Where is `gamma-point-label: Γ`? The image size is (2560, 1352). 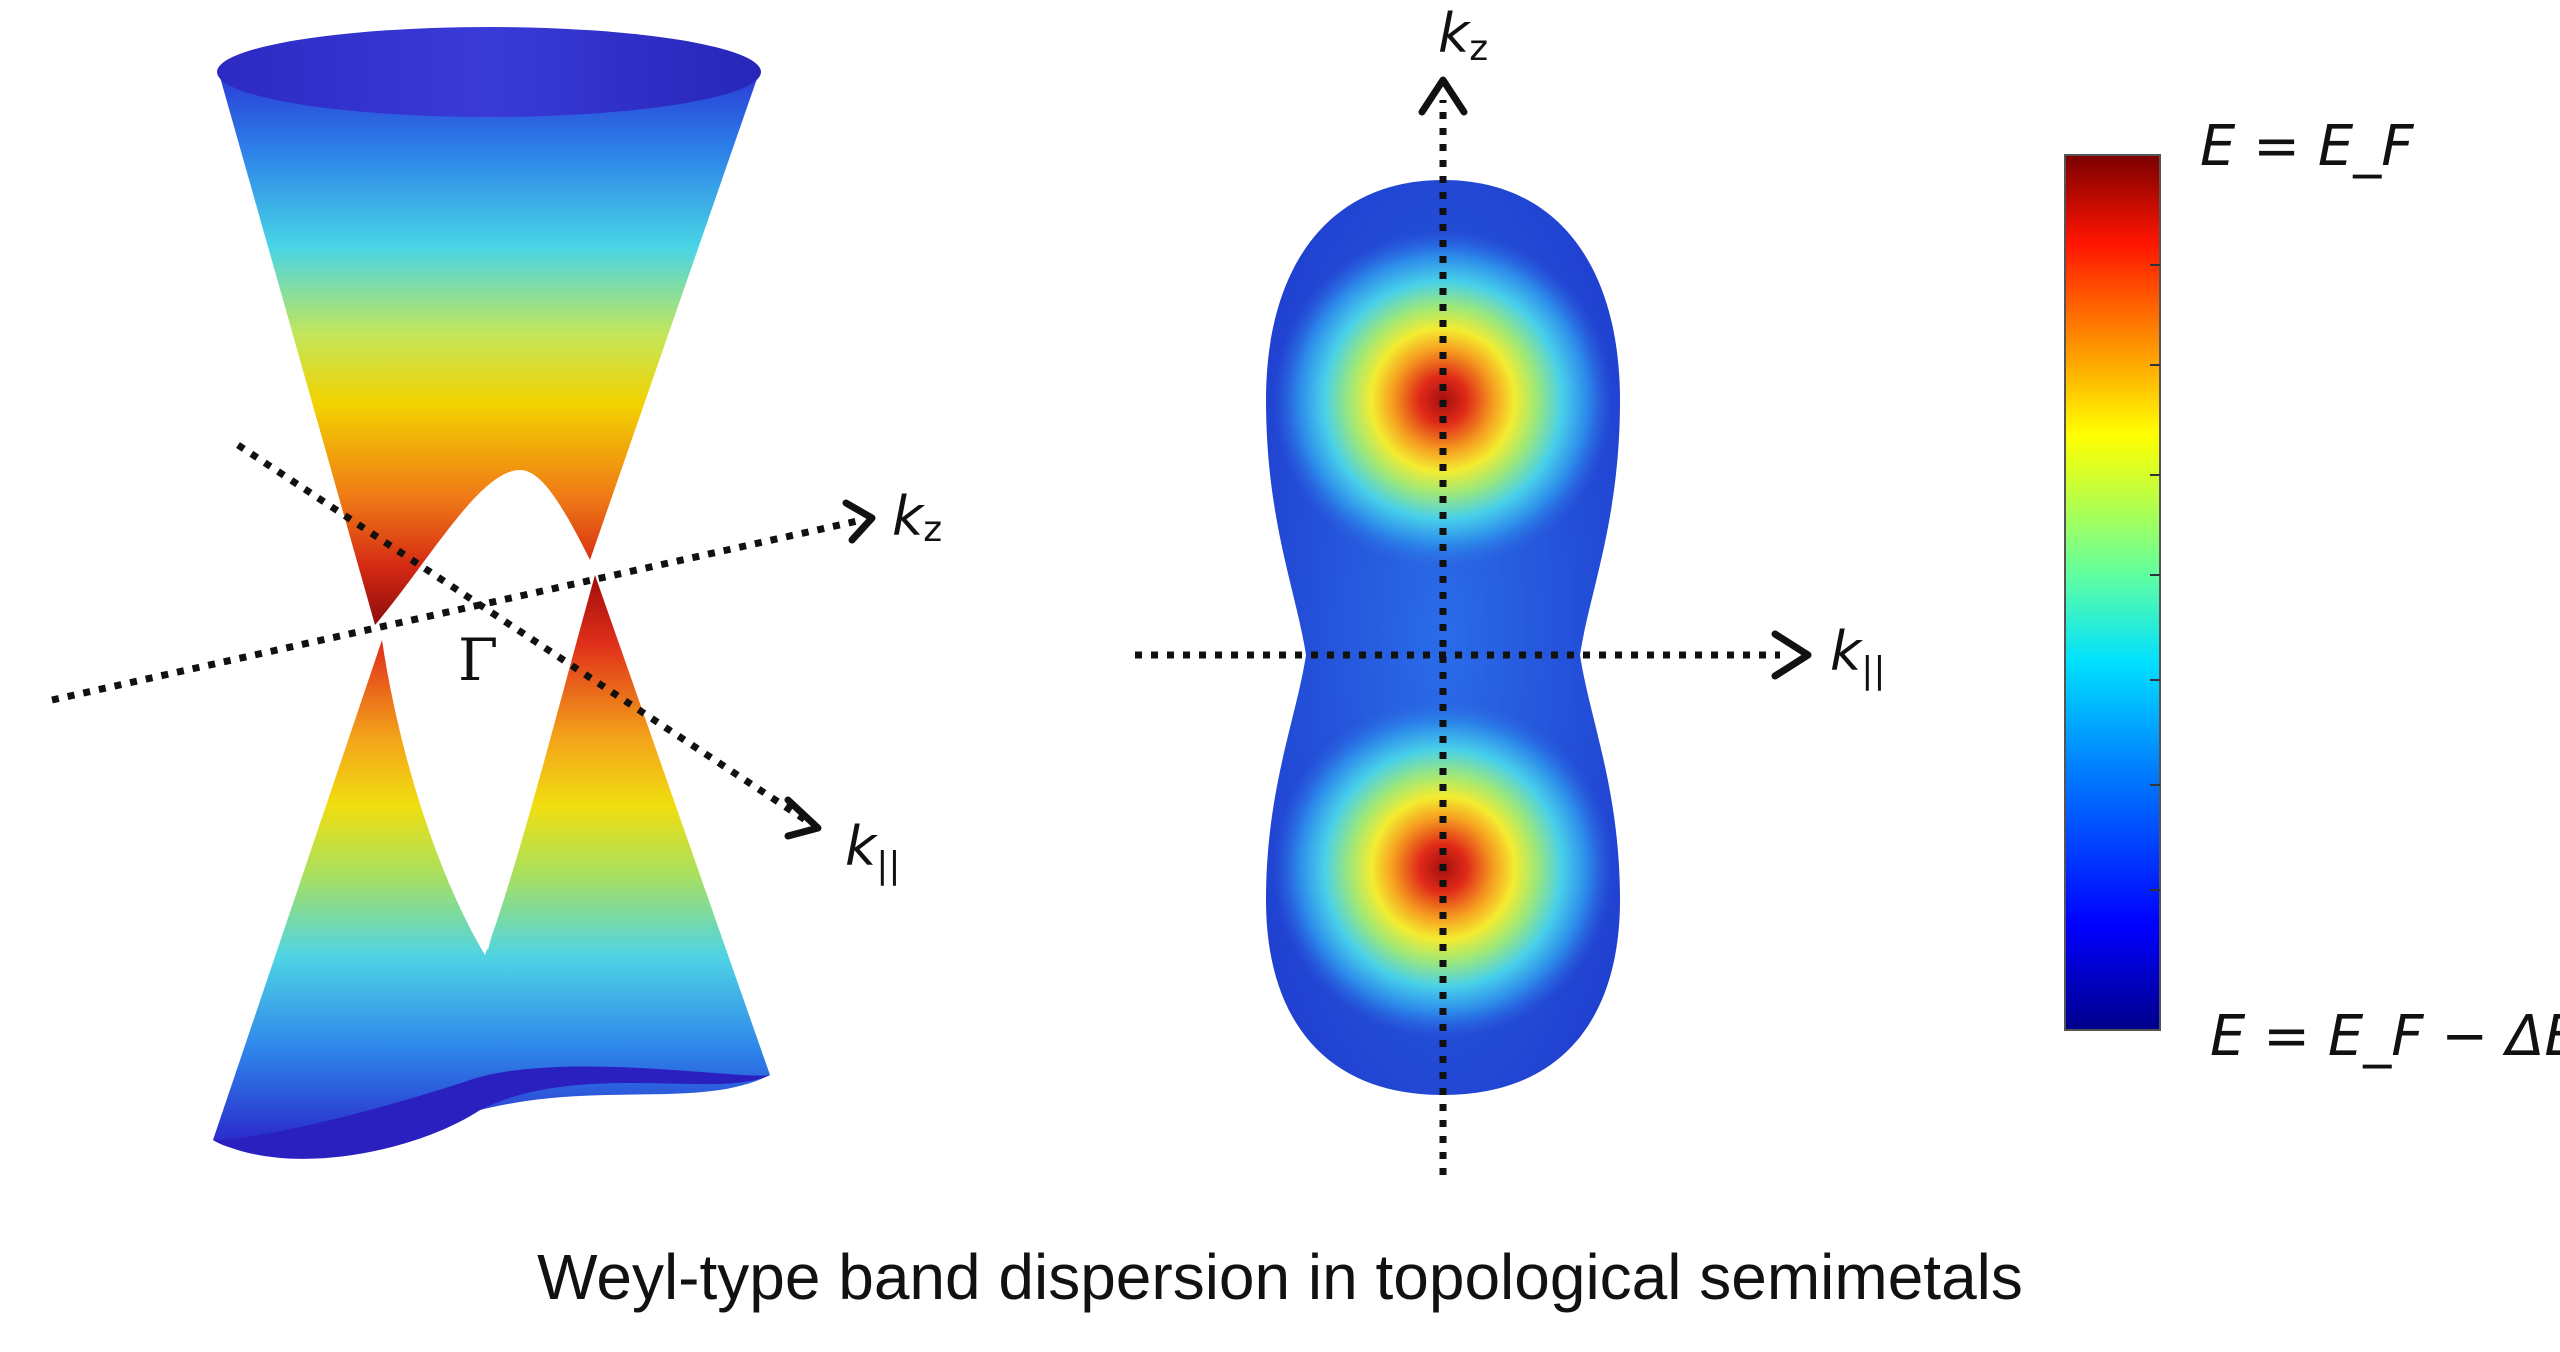 gamma-point-label: Γ is located at coordinates (478, 660).